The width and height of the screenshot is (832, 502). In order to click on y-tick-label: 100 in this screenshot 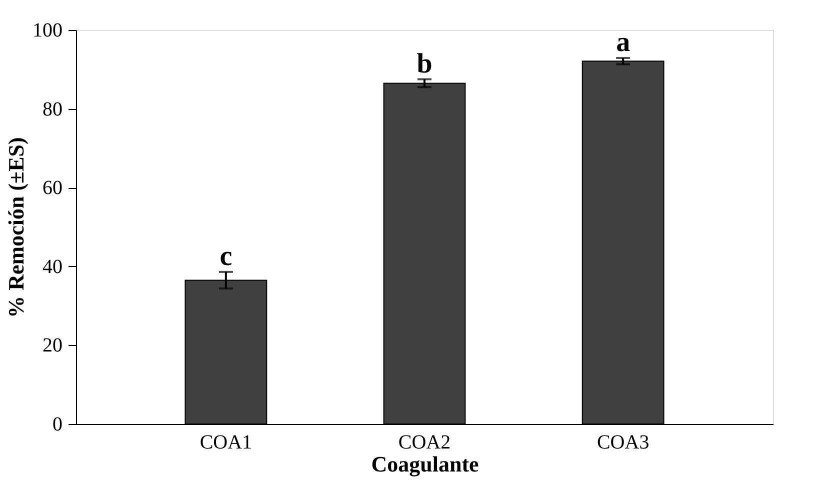, I will do `click(47, 31)`.